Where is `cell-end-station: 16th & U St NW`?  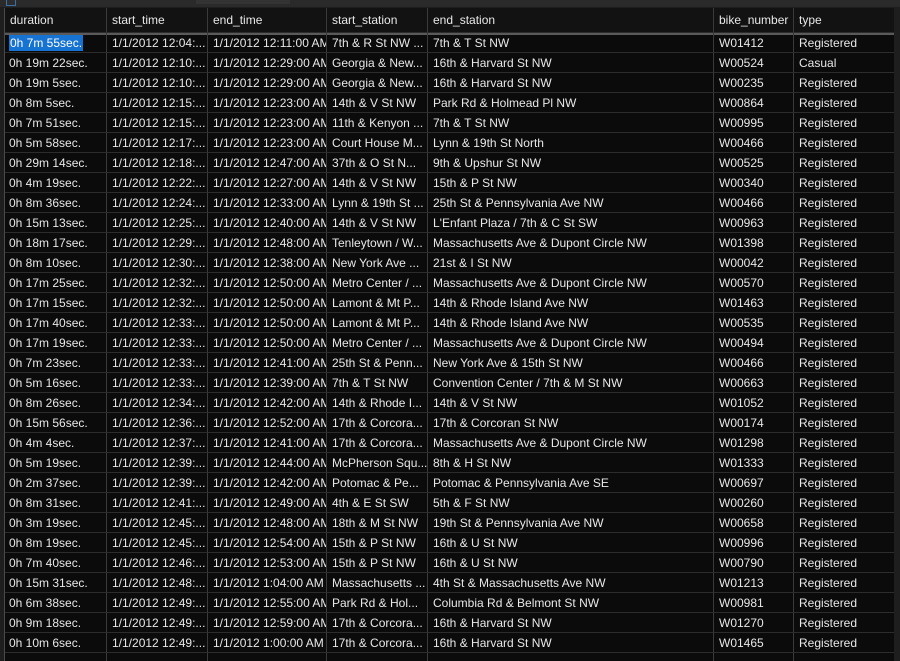
cell-end-station: 16th & U St NW is located at coordinates (571, 543).